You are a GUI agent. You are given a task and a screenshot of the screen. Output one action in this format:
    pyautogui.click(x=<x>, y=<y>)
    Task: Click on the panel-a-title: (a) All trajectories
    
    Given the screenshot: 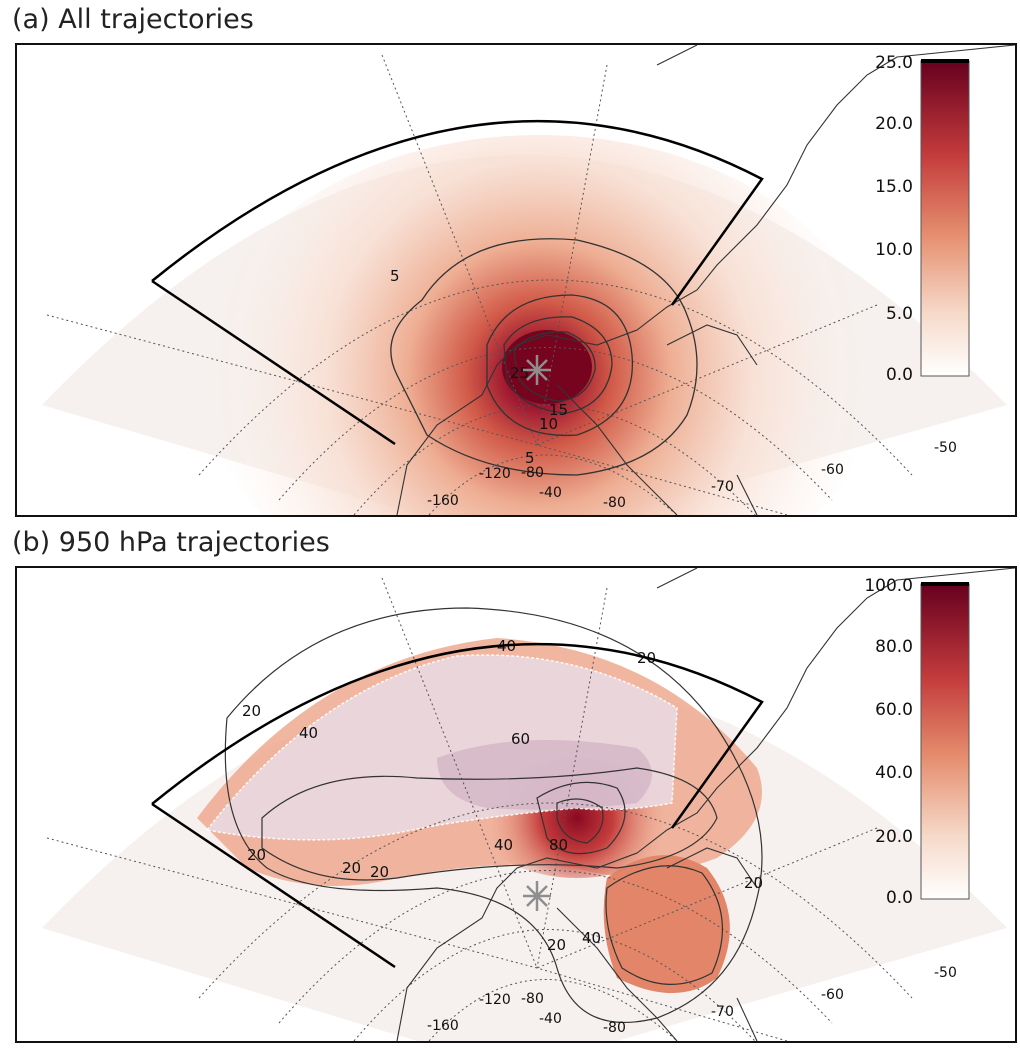 What is the action you would take?
    pyautogui.click(x=133, y=19)
    